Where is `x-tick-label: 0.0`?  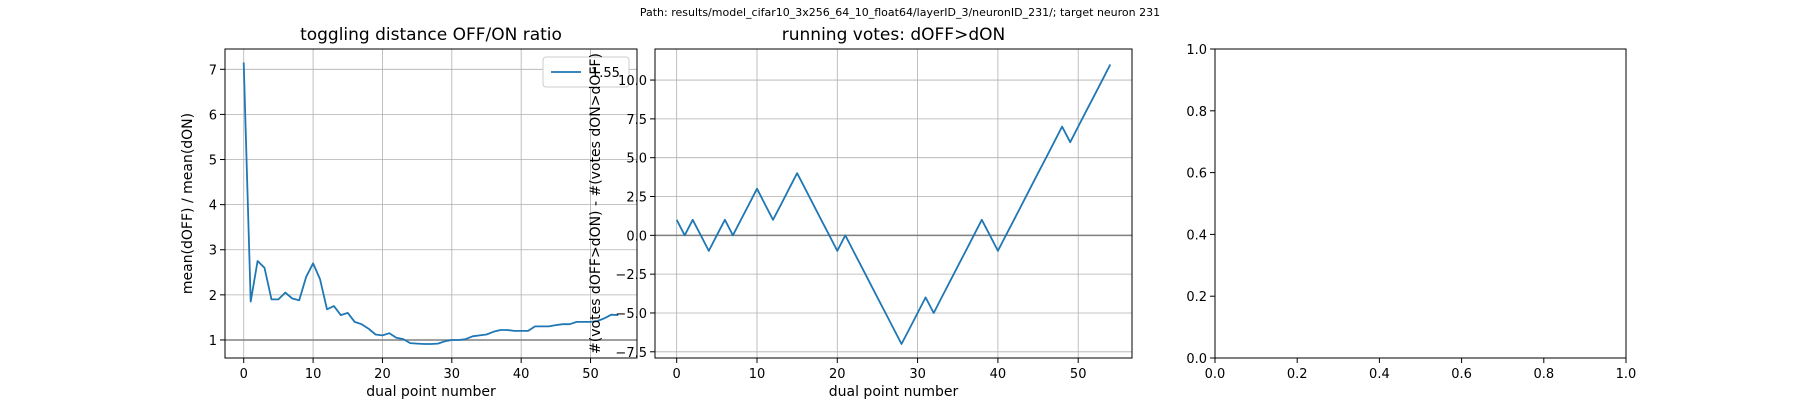 x-tick-label: 0.0 is located at coordinates (1215, 374).